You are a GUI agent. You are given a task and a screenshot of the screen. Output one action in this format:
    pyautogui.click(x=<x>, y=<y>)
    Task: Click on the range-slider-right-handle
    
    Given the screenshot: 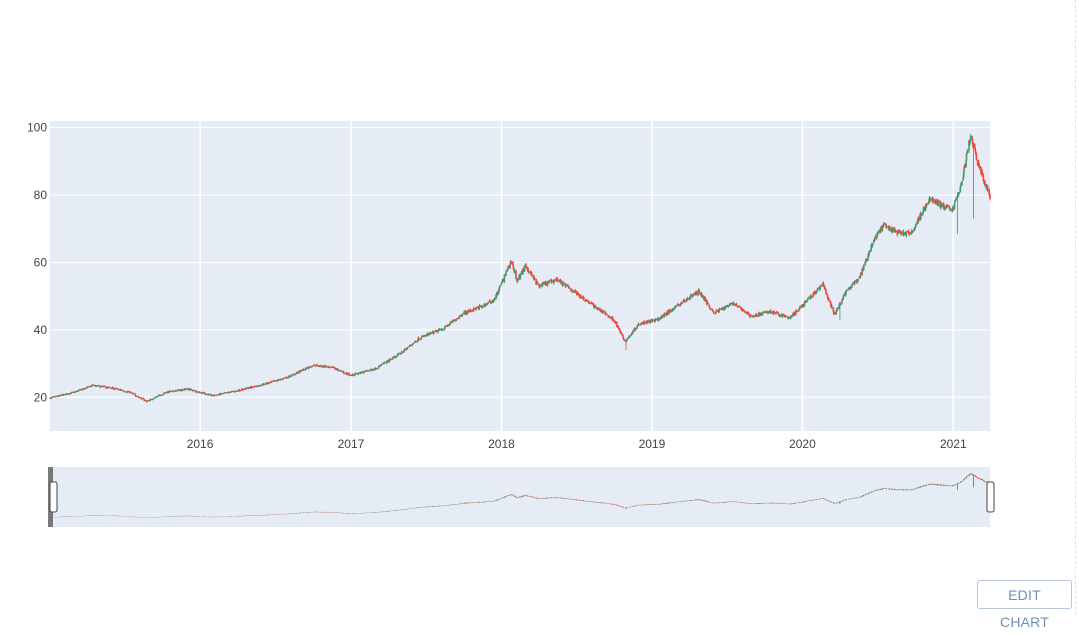 What is the action you would take?
    pyautogui.click(x=990, y=497)
    